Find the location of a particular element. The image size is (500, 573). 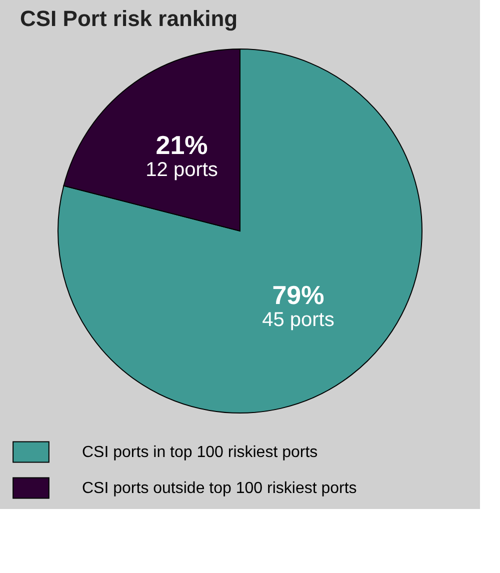

text: 45 ports is located at coordinates (298, 320).